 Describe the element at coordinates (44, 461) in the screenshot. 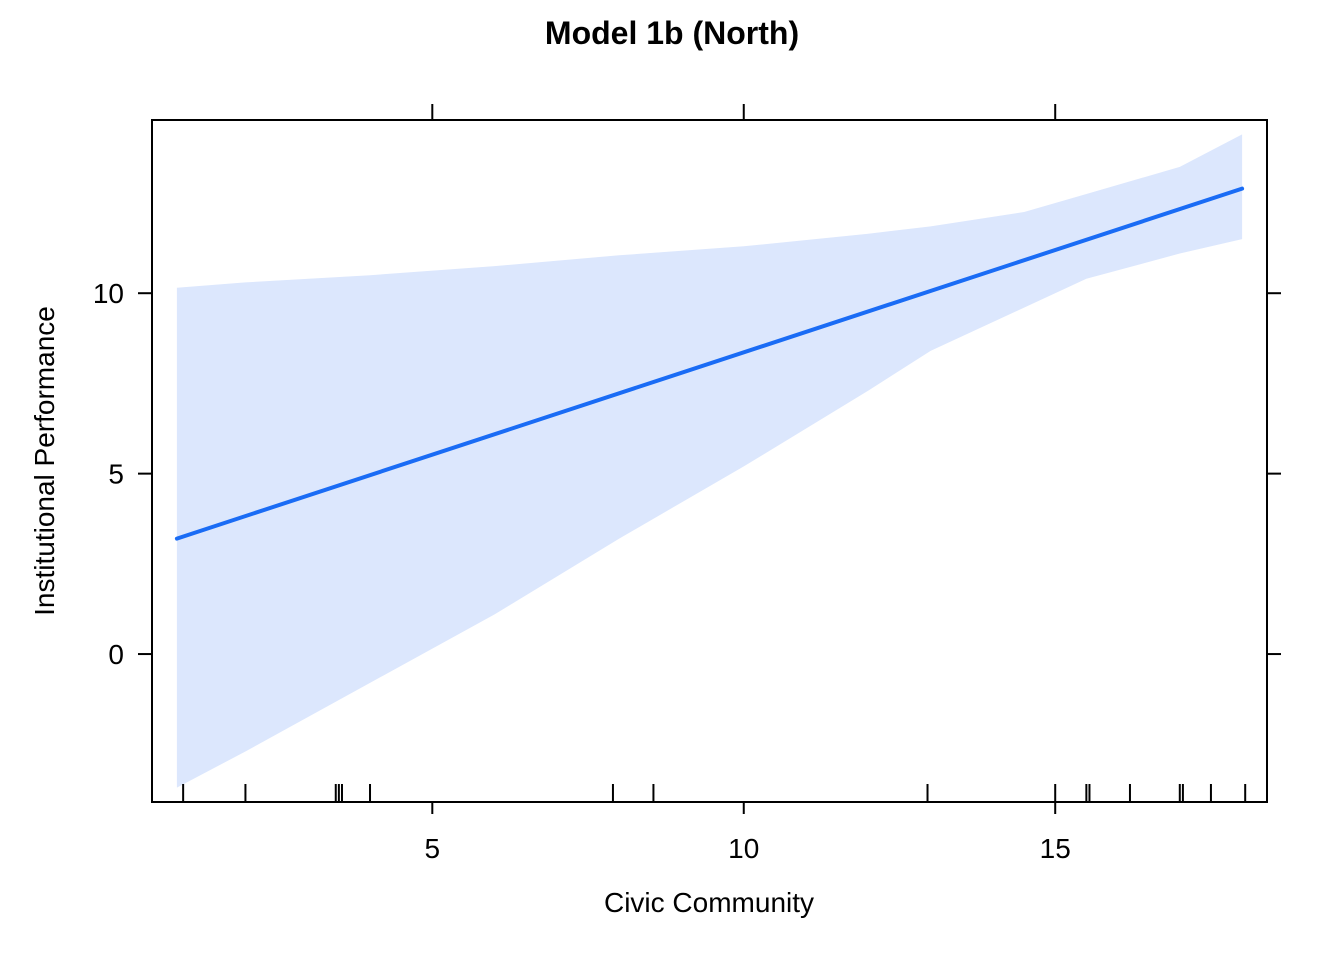

I see `y-axis-label: Institutional Performance` at that location.